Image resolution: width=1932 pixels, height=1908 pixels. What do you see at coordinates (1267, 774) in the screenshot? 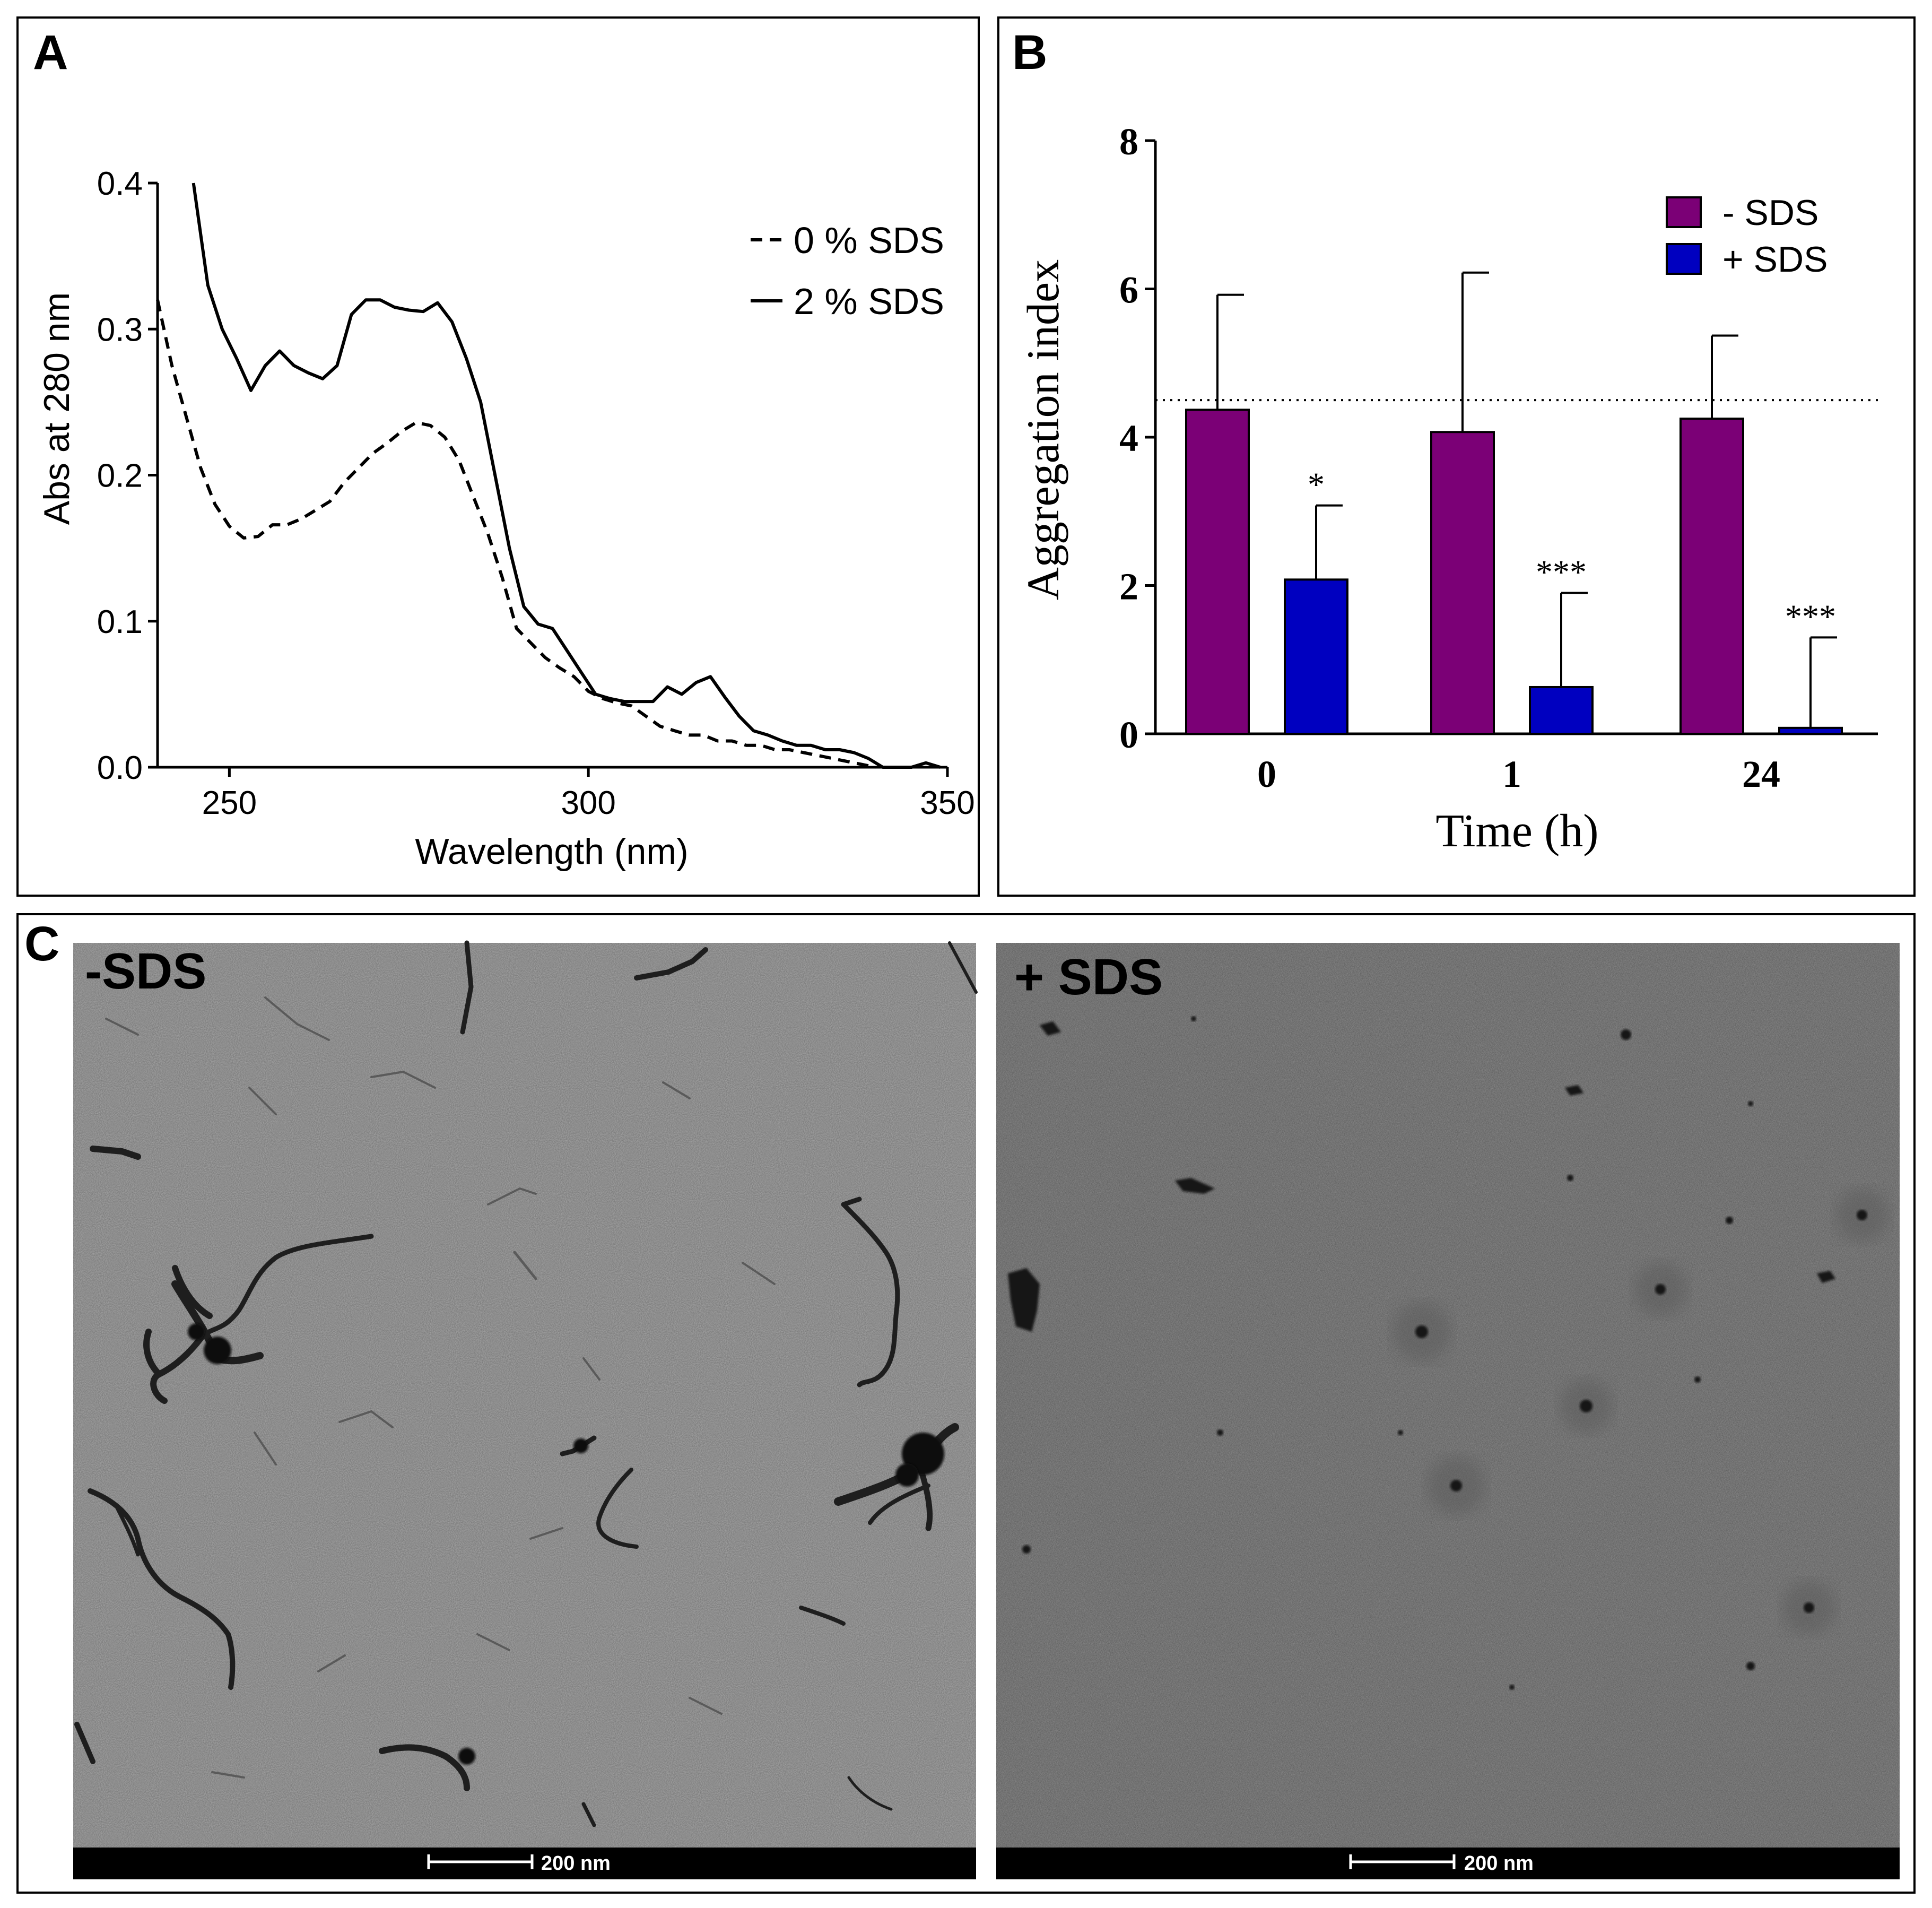
I see `x-tick-label: 0` at bounding box center [1267, 774].